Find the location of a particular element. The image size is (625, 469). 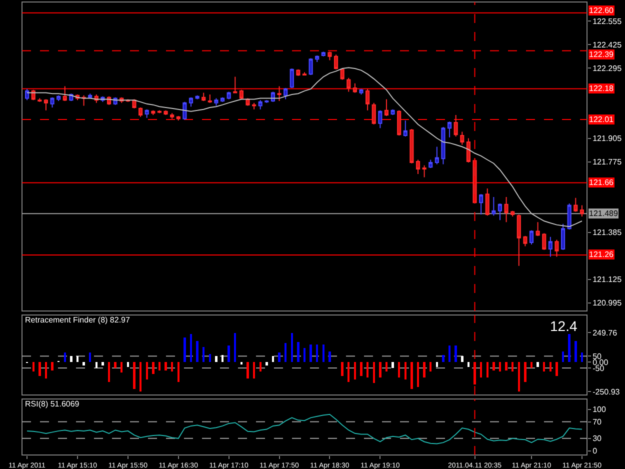

y-tick-label: 121.125 is located at coordinates (607, 279).